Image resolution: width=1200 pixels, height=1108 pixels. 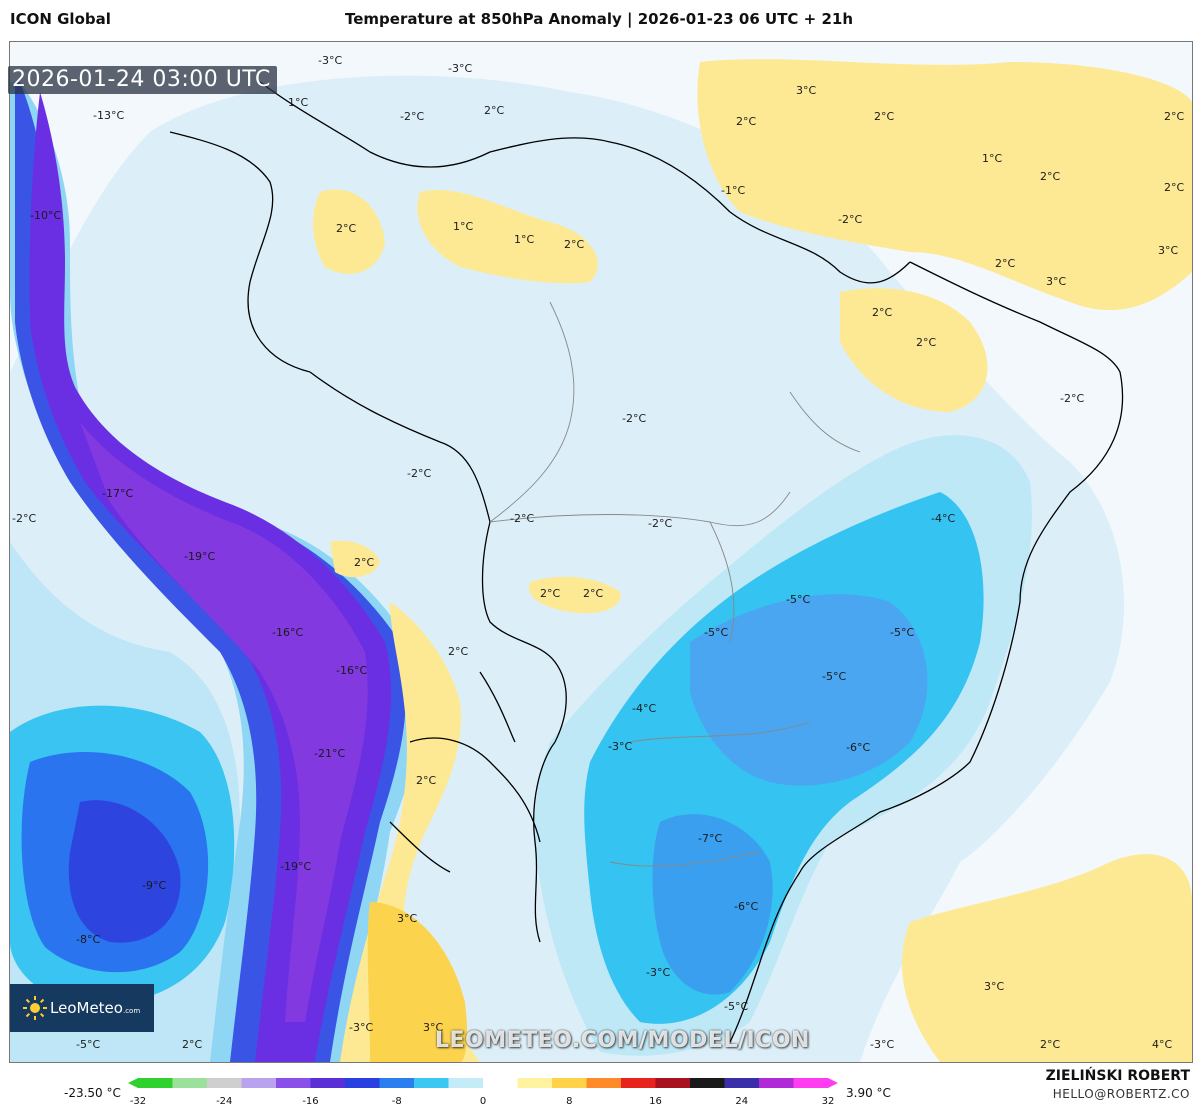 What do you see at coordinates (655, 1101) in the screenshot?
I see `legend-tick-label: 16` at bounding box center [655, 1101].